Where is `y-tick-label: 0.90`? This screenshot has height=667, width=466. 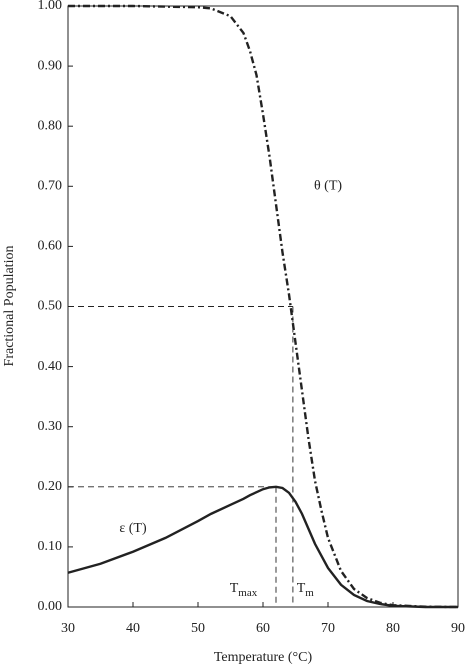 y-tick-label: 0.90 is located at coordinates (50, 65).